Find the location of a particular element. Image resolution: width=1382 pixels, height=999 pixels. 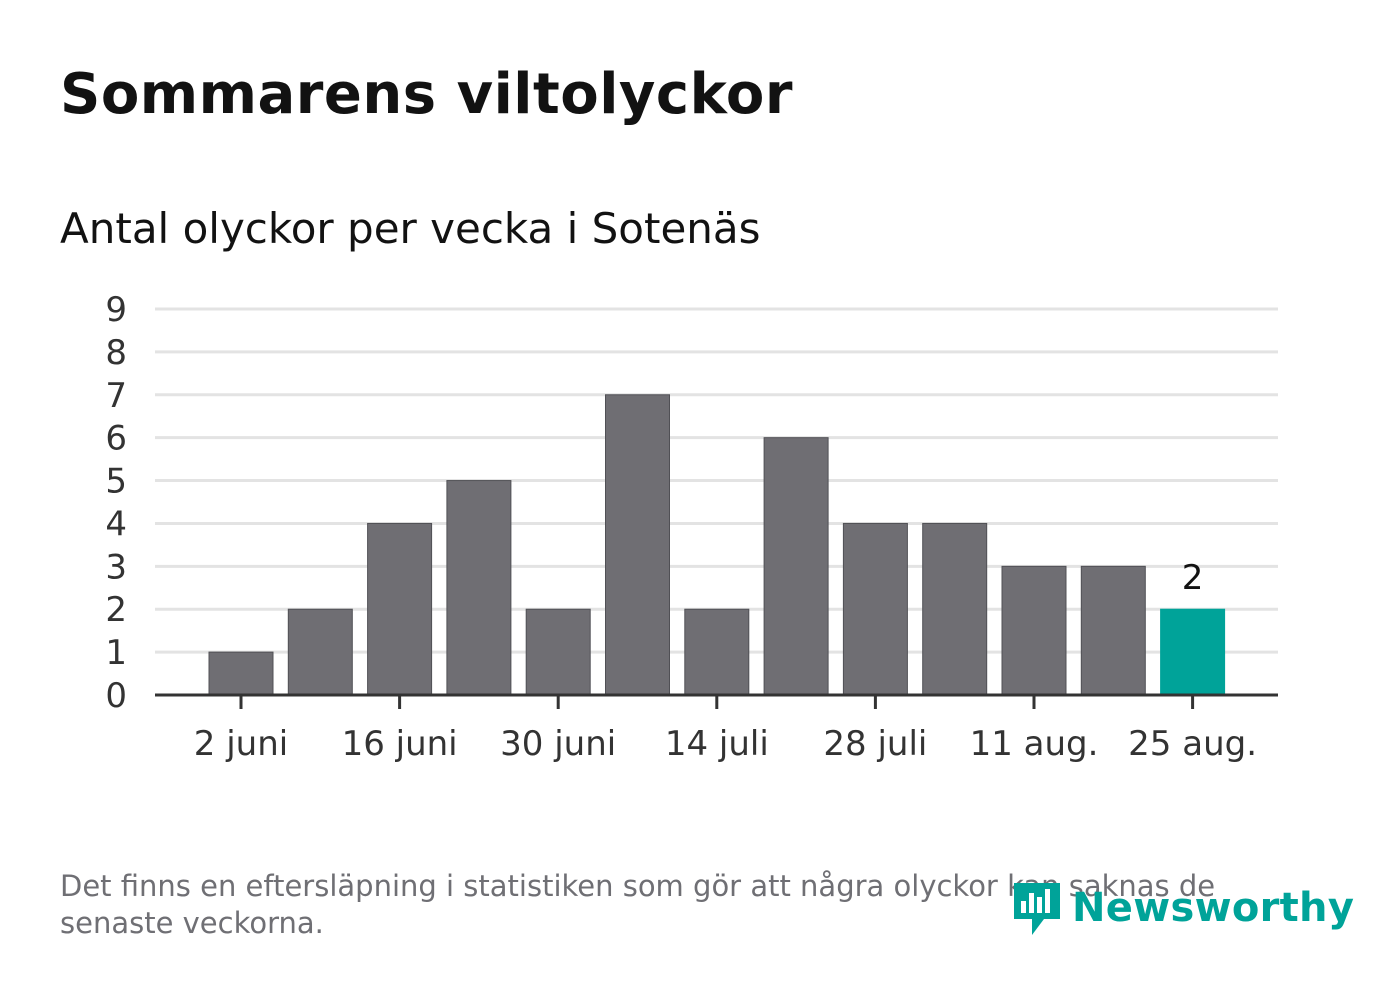

brand-name: Newsworthy is located at coordinates (1213, 908).